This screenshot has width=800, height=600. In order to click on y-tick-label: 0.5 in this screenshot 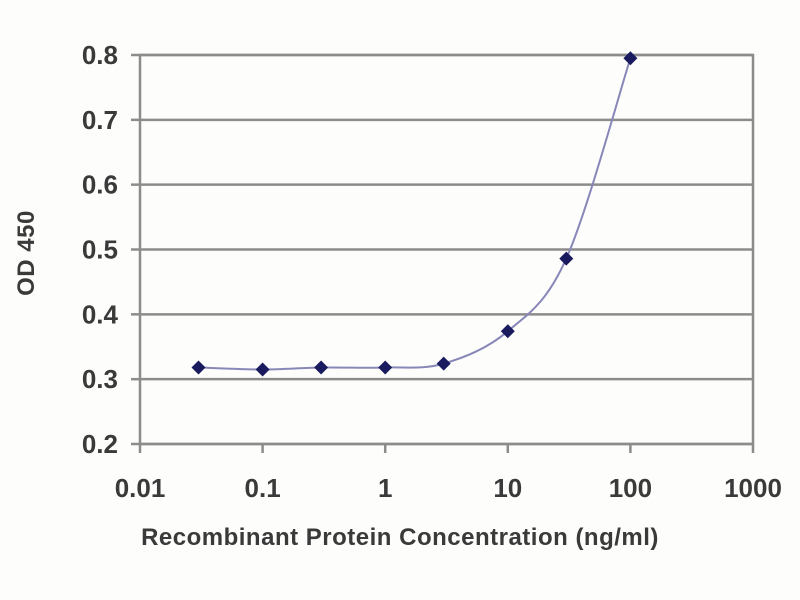, I will do `click(100, 250)`.